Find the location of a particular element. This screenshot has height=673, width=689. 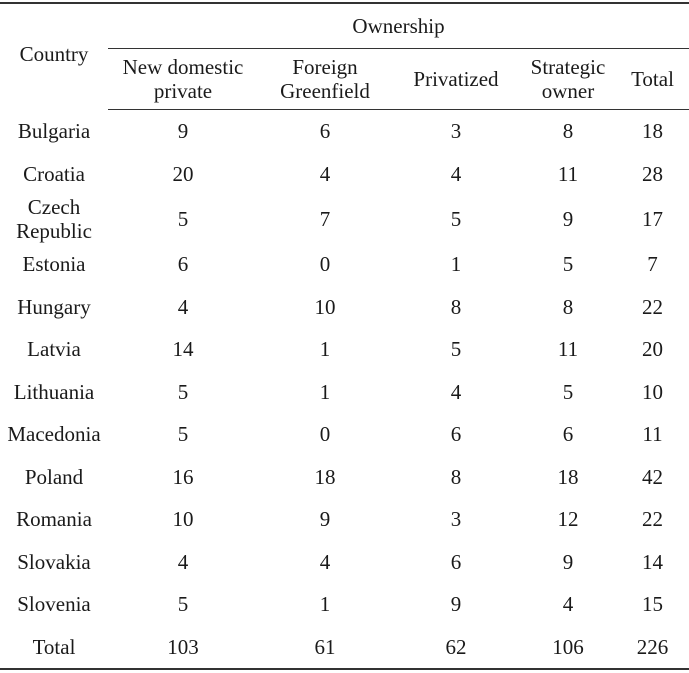

table-row: Poland 16 18 8 18 42 is located at coordinates (344, 477).